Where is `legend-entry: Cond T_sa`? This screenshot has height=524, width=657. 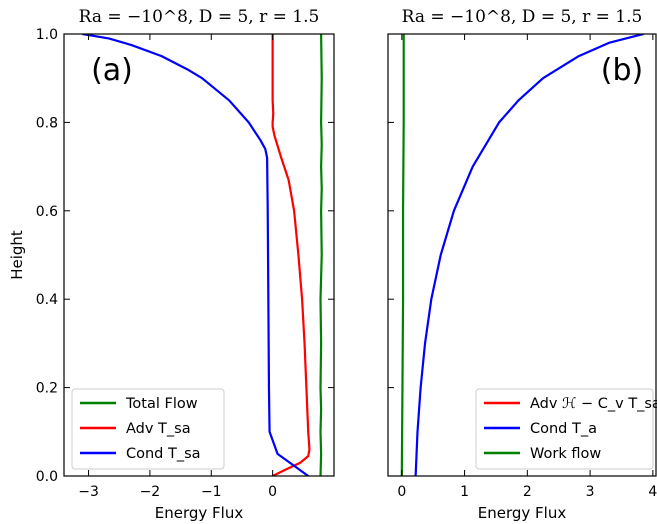
legend-entry: Cond T_sa is located at coordinates (163, 454).